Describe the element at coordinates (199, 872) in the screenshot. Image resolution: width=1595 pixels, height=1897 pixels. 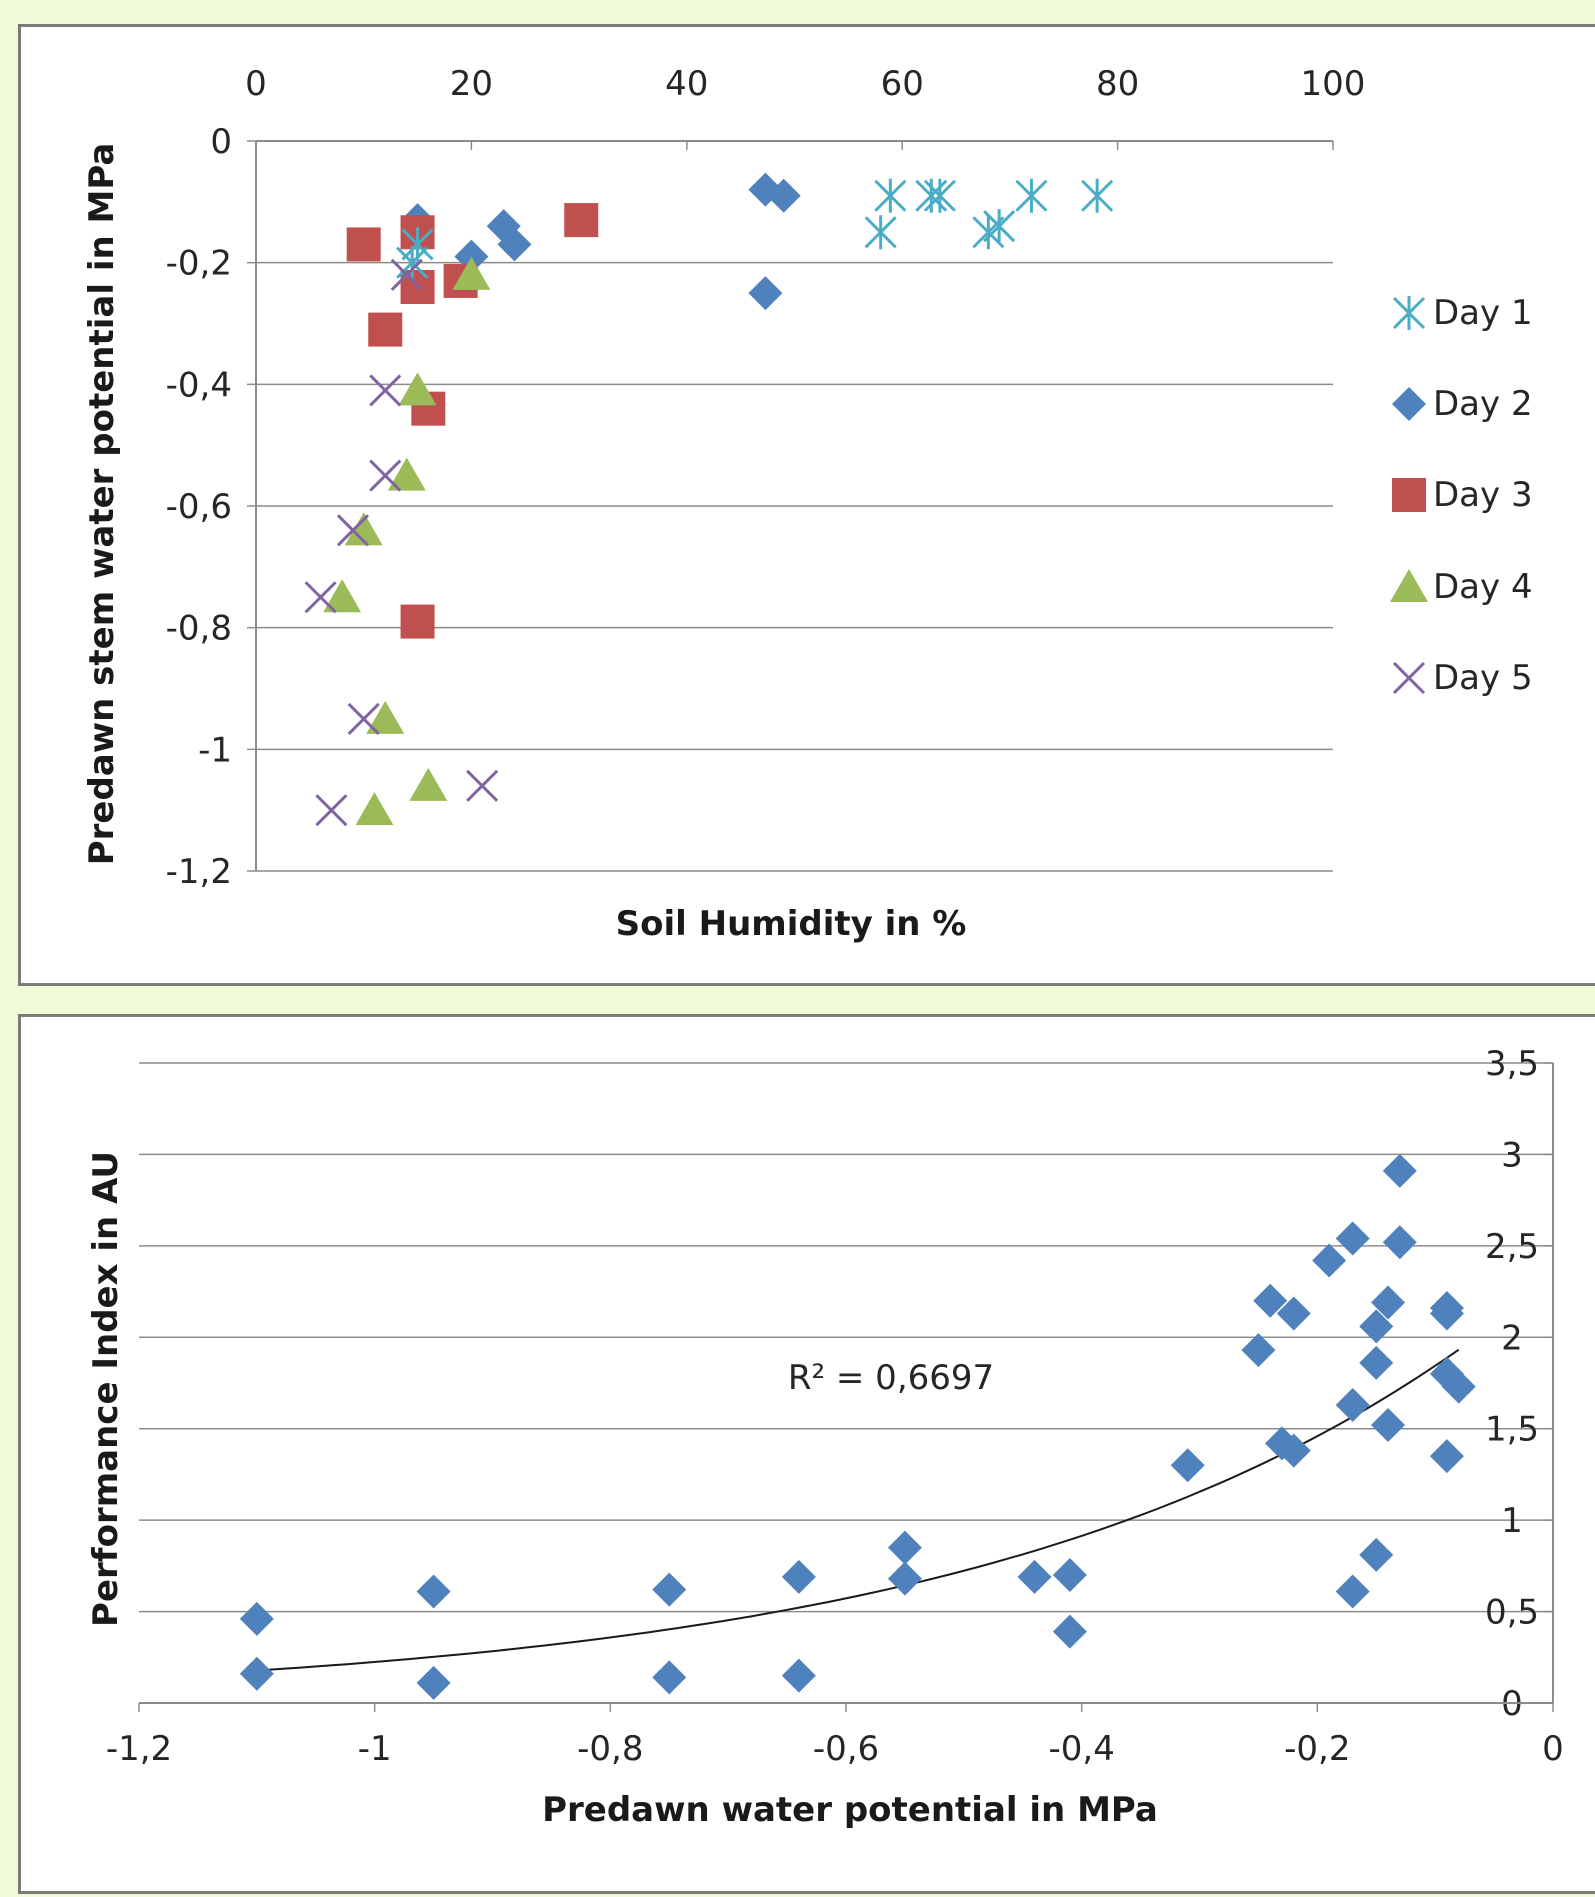
I see `y-tick-label: -1,2` at that location.